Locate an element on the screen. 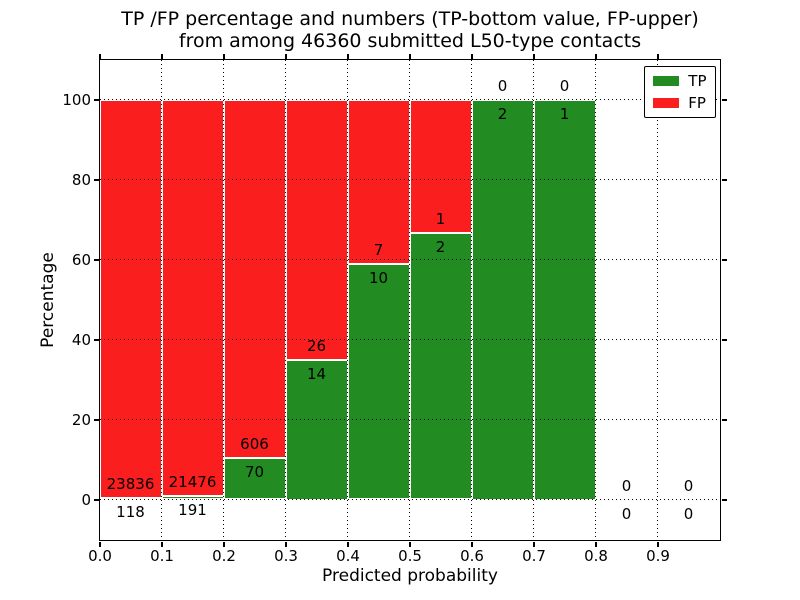  legend: TP FP is located at coordinates (680, 91).